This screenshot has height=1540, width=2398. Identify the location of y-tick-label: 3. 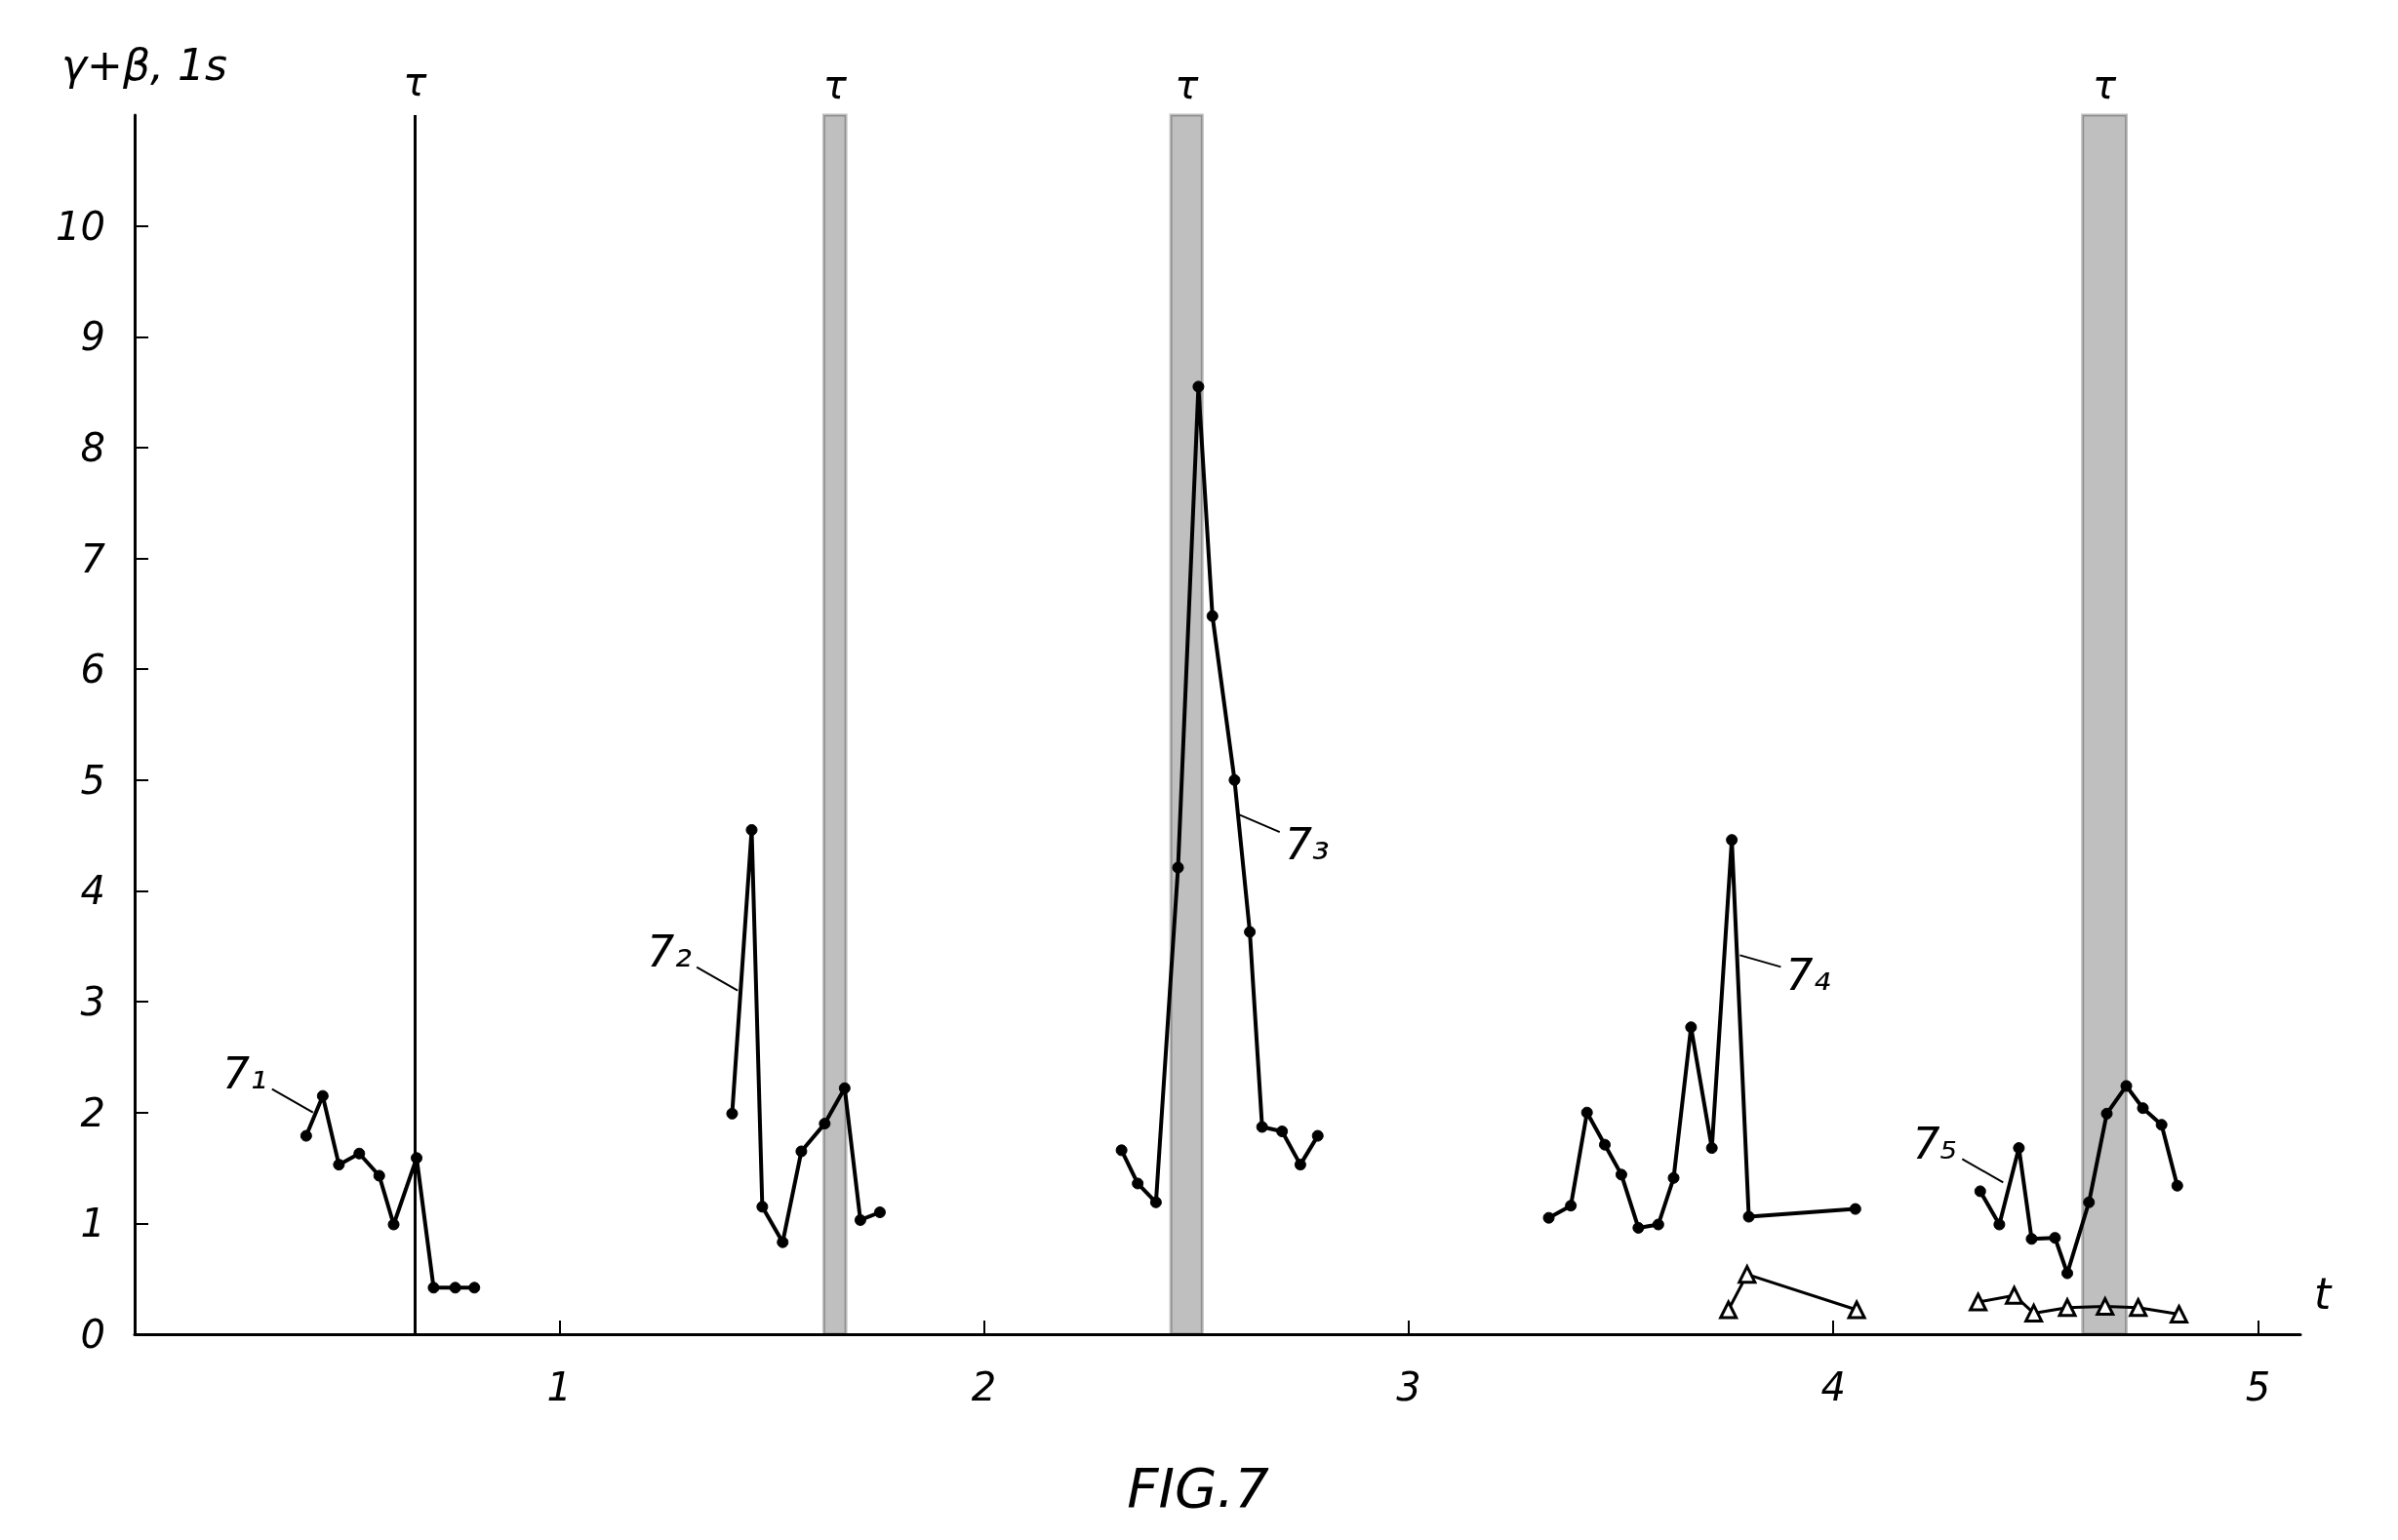
(92, 1002).